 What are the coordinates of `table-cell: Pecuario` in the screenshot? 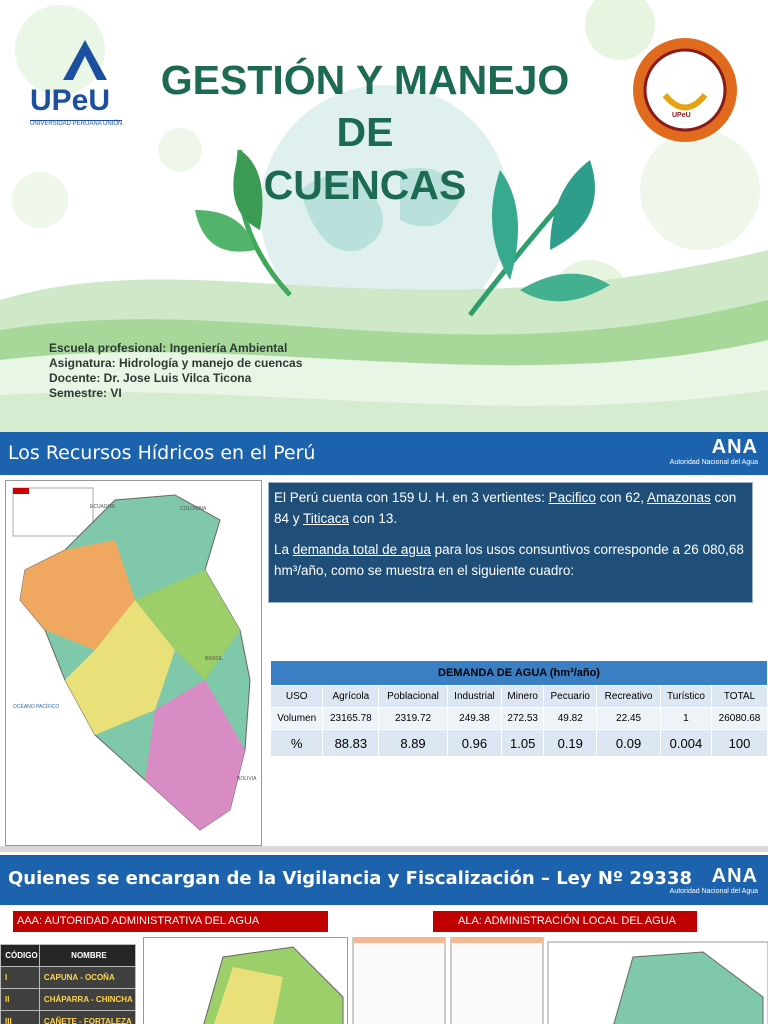 It's located at (570, 696).